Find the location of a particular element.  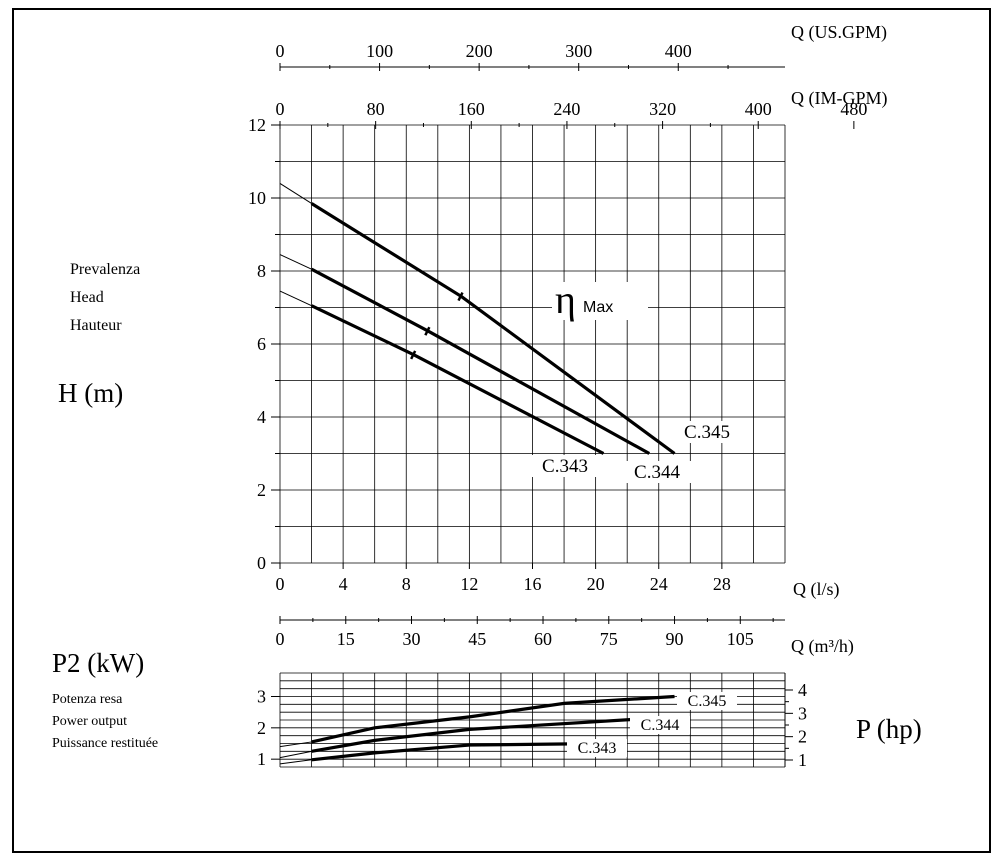

power-hp-label: P (hp) is located at coordinates (889, 729).